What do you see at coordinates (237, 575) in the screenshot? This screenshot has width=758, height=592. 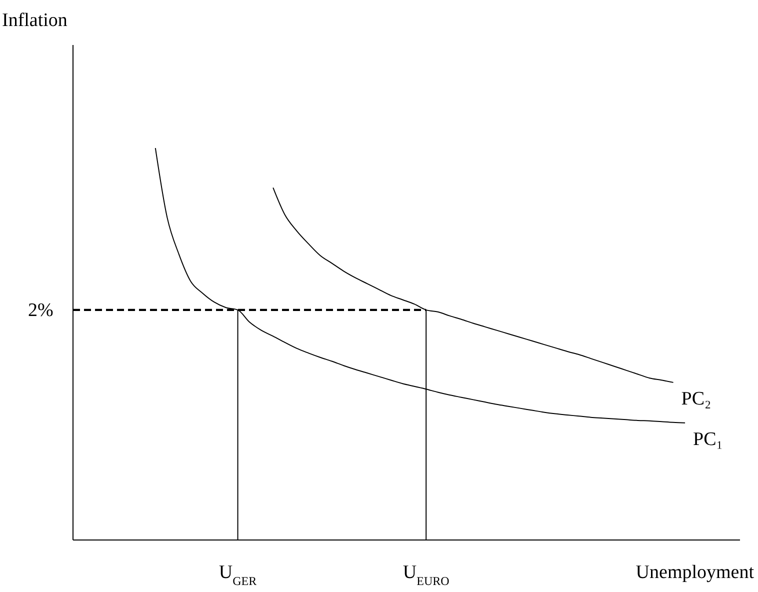 I see `x-tick-label: U$_{GER}$` at bounding box center [237, 575].